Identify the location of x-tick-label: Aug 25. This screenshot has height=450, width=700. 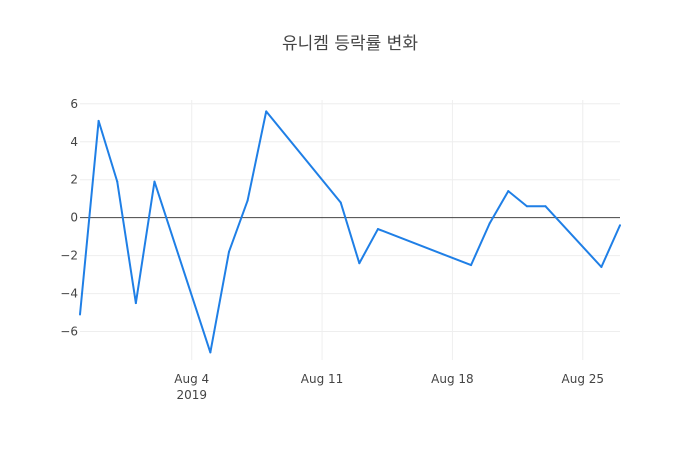
(583, 379).